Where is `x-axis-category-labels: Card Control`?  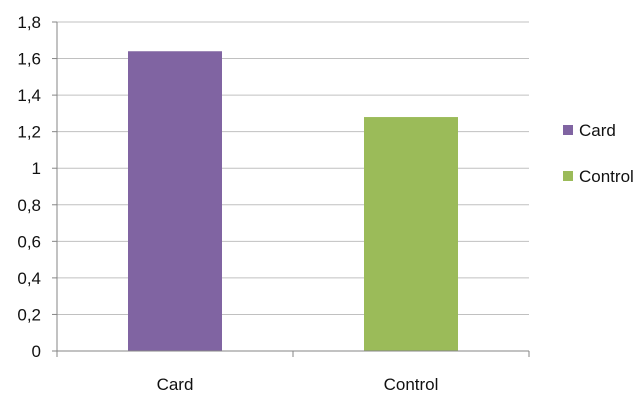
x-axis-category-labels: Card Control is located at coordinates (298, 384).